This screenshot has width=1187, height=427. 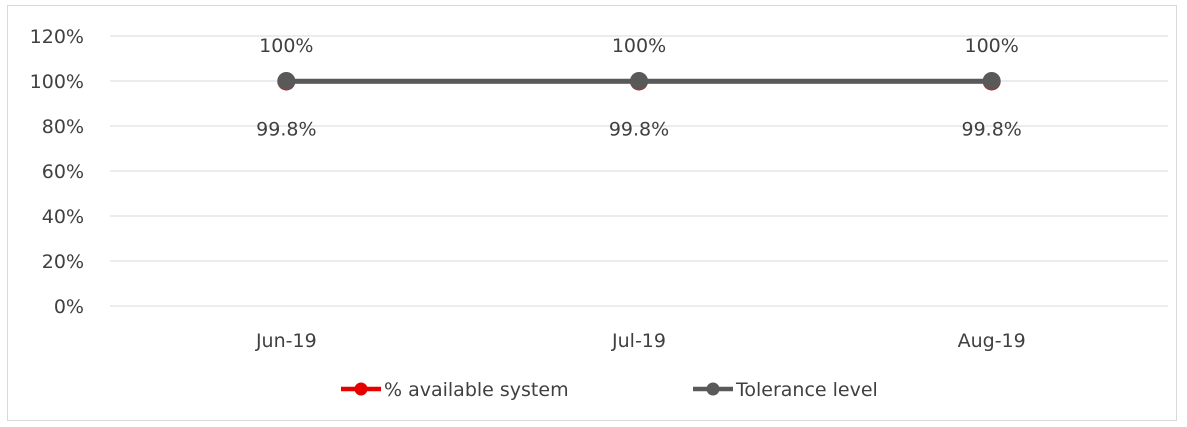 What do you see at coordinates (63, 262) in the screenshot?
I see `y-tick-label: 20%` at bounding box center [63, 262].